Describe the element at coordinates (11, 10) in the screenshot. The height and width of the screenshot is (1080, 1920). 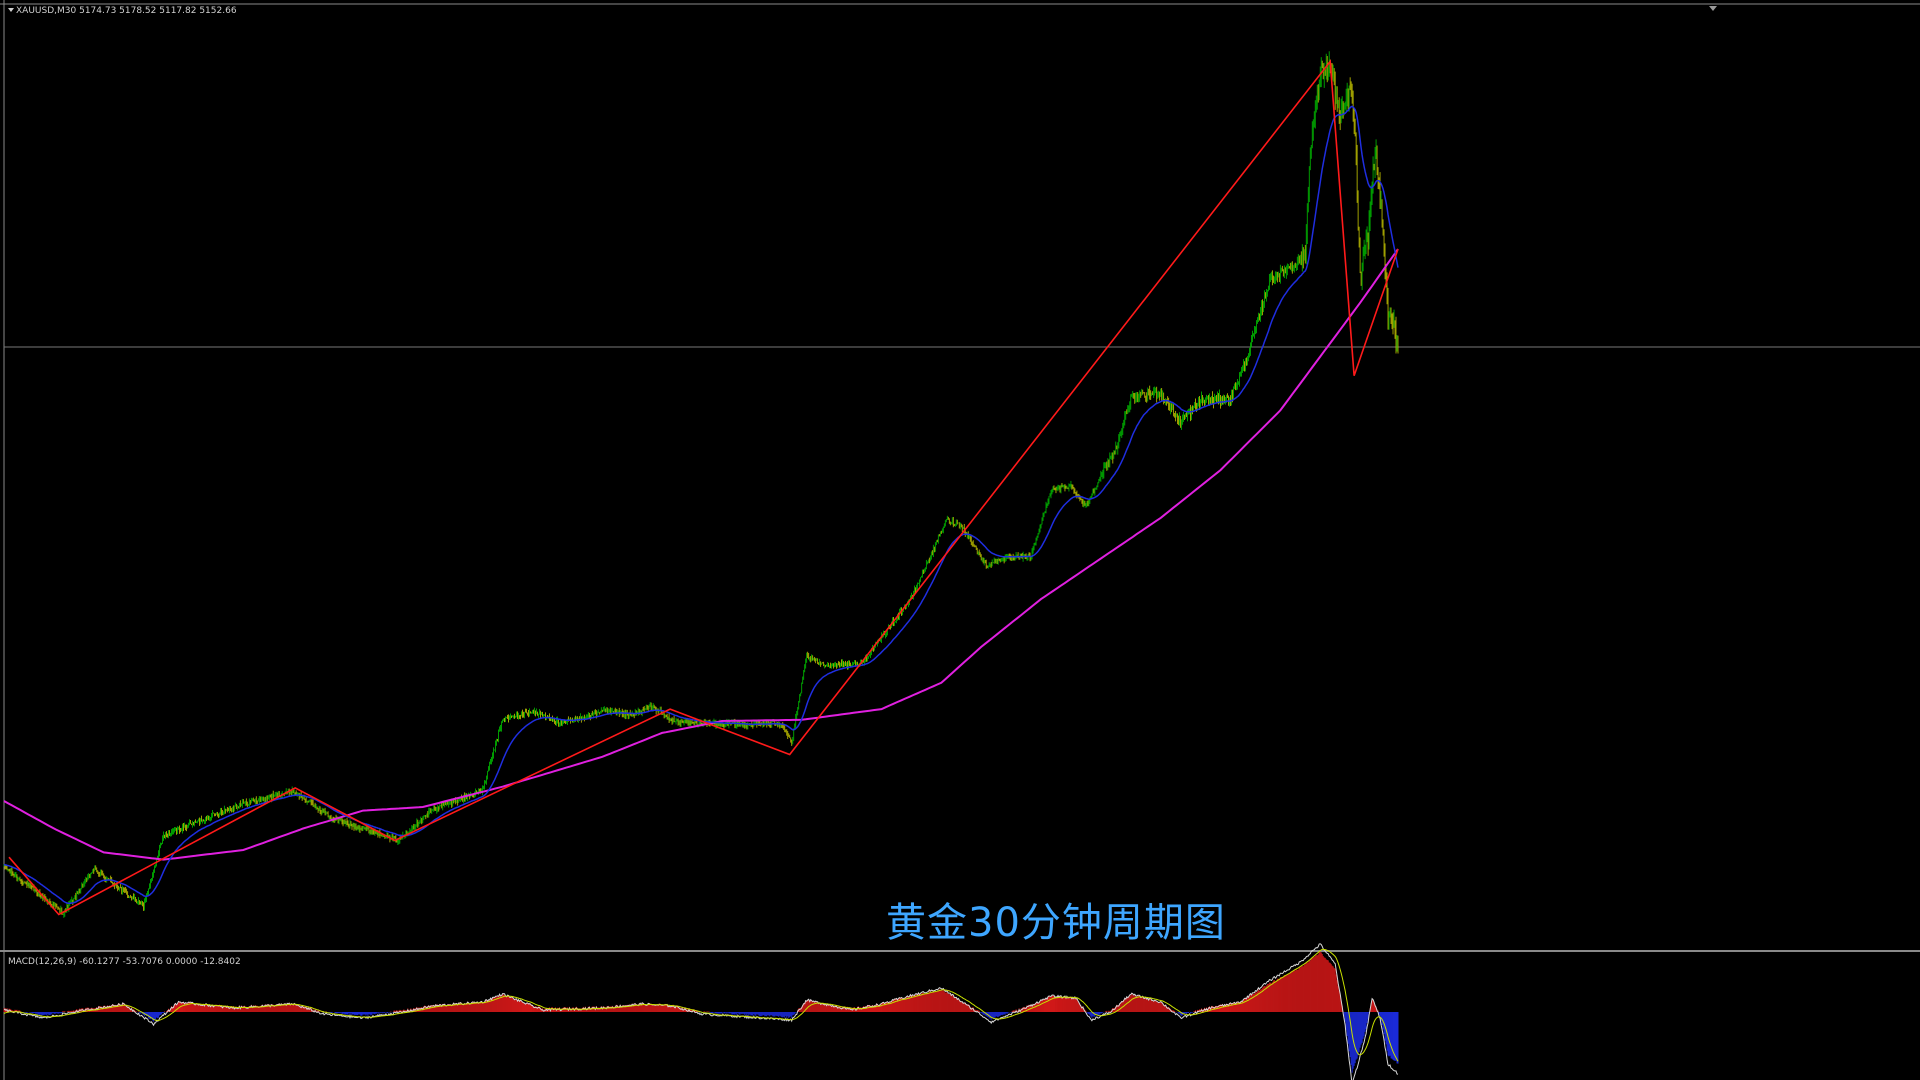
I see `symbol-dropdown-icon` at that location.